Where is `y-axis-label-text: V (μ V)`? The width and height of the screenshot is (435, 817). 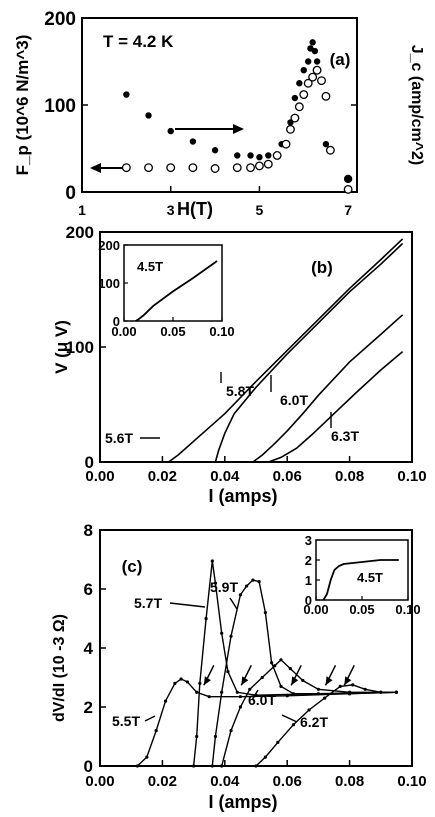
y-axis-label-text: V (μ V) is located at coordinates (61, 347).